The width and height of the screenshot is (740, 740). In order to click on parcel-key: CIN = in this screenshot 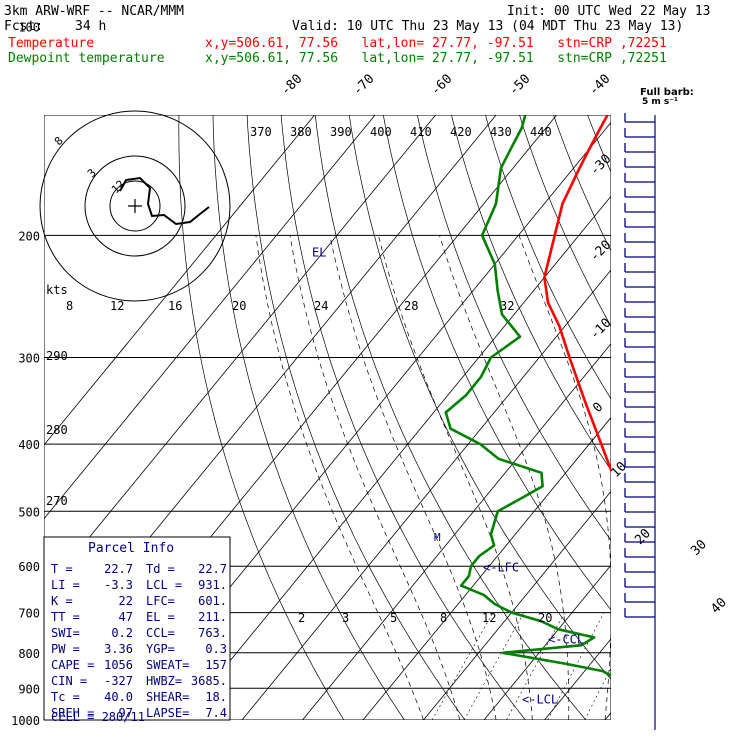, I will do `click(69, 681)`.